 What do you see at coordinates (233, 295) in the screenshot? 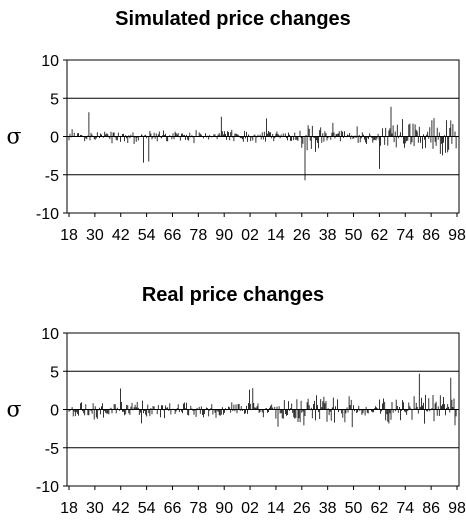
I see `chart-title: Real price changes` at bounding box center [233, 295].